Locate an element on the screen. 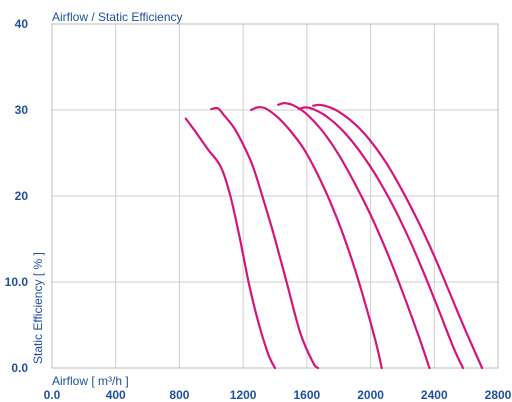 Image resolution: width=512 pixels, height=402 pixels. x-tick-label: 400 is located at coordinates (116, 395).